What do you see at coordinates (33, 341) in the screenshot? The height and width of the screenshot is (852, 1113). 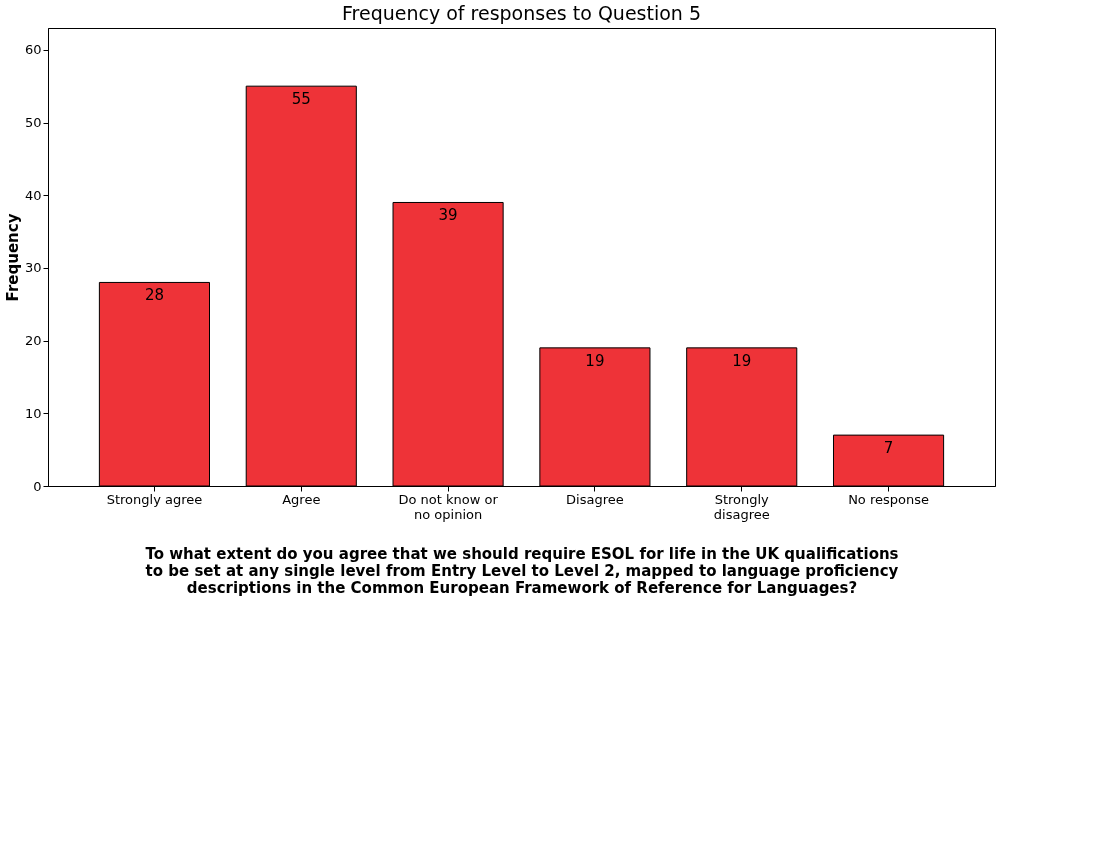 I see `y-tick-label: 20` at bounding box center [33, 341].